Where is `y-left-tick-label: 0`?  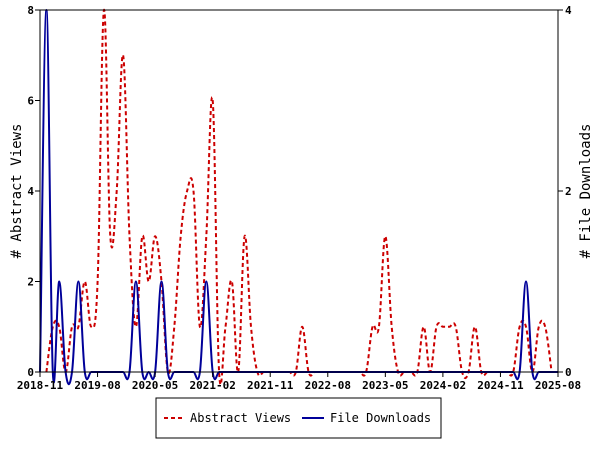 y-left-tick-label: 0 is located at coordinates (30, 372).